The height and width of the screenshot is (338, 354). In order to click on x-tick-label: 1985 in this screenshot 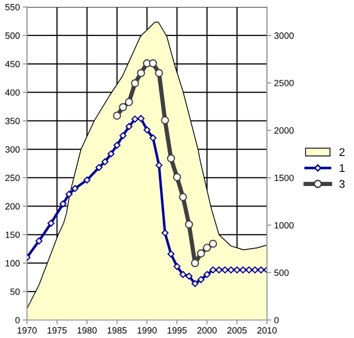, I will do `click(117, 330)`.